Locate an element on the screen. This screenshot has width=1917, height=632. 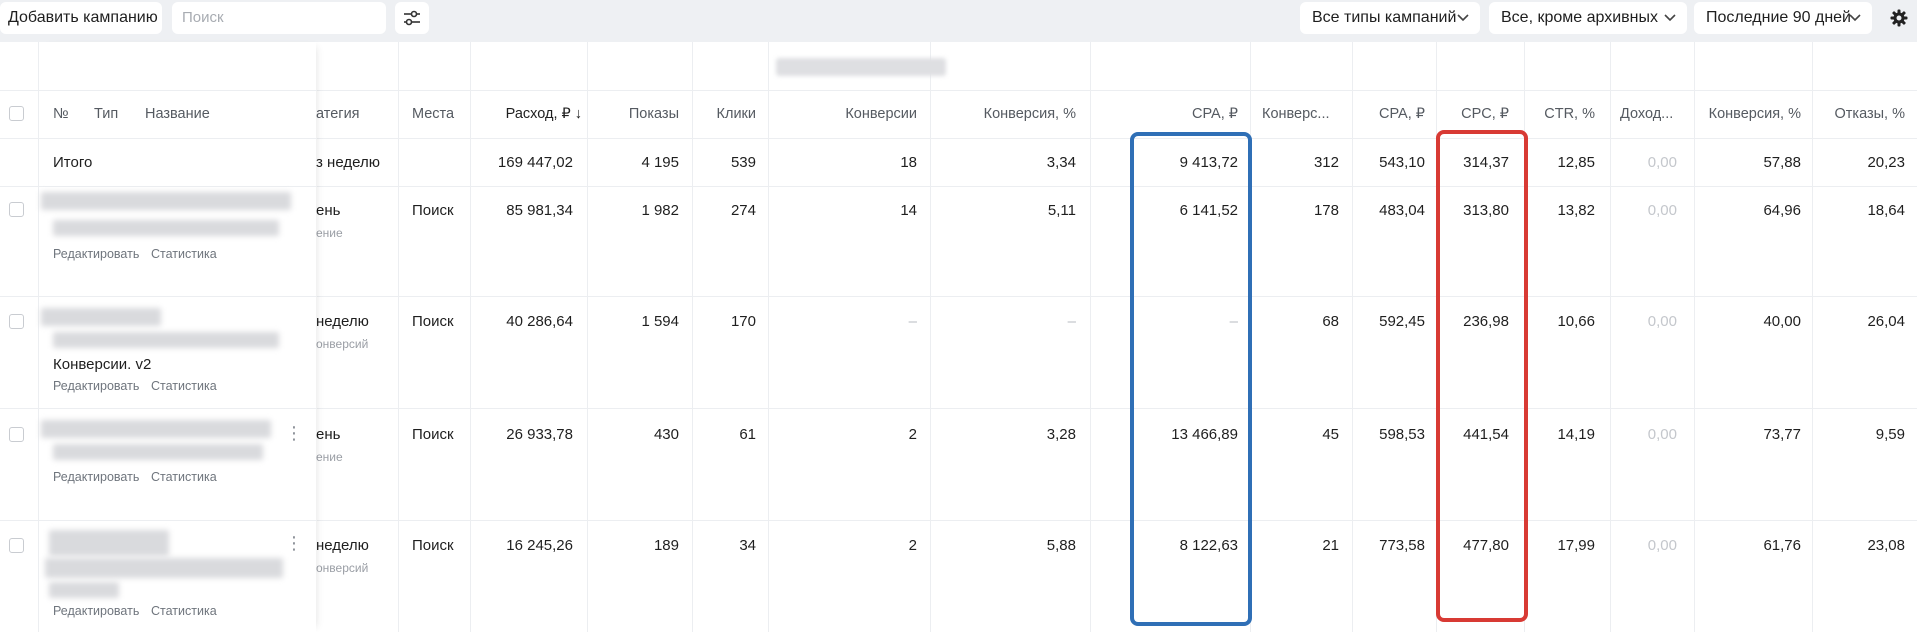
column-header-ctr: CTR, % is located at coordinates (1569, 114).